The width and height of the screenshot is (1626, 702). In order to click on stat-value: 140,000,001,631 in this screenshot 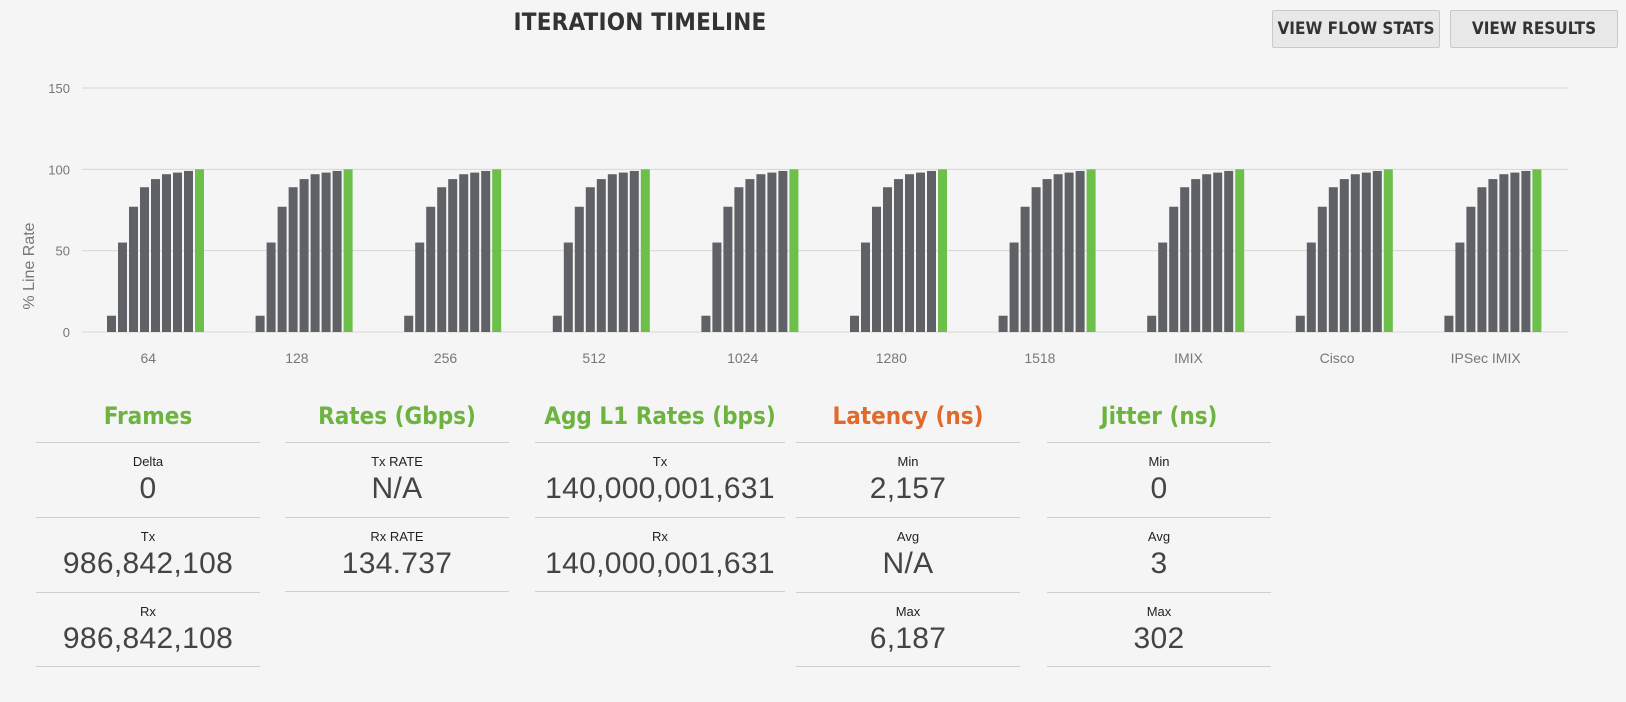, I will do `click(660, 488)`.